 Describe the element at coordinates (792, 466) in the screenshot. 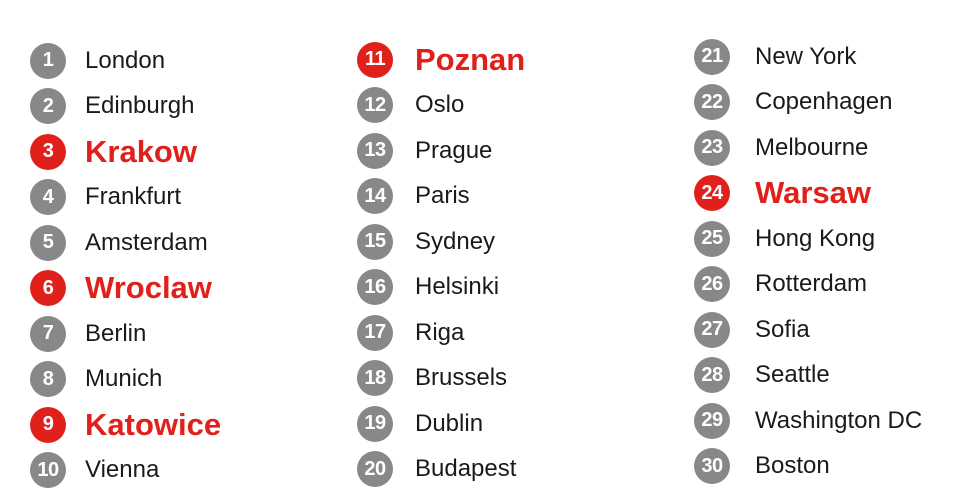

I see `city-name: Boston` at that location.